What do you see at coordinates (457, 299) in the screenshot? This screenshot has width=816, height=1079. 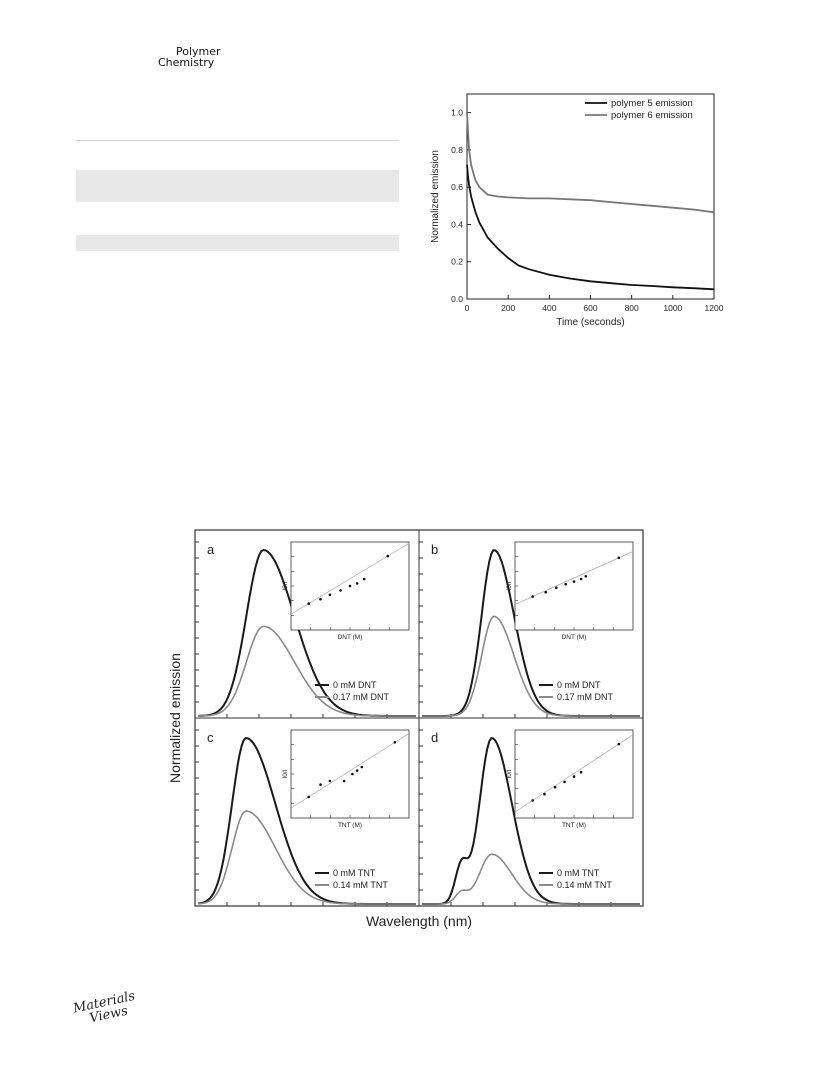 I see `y-tick-label: 0.0` at bounding box center [457, 299].